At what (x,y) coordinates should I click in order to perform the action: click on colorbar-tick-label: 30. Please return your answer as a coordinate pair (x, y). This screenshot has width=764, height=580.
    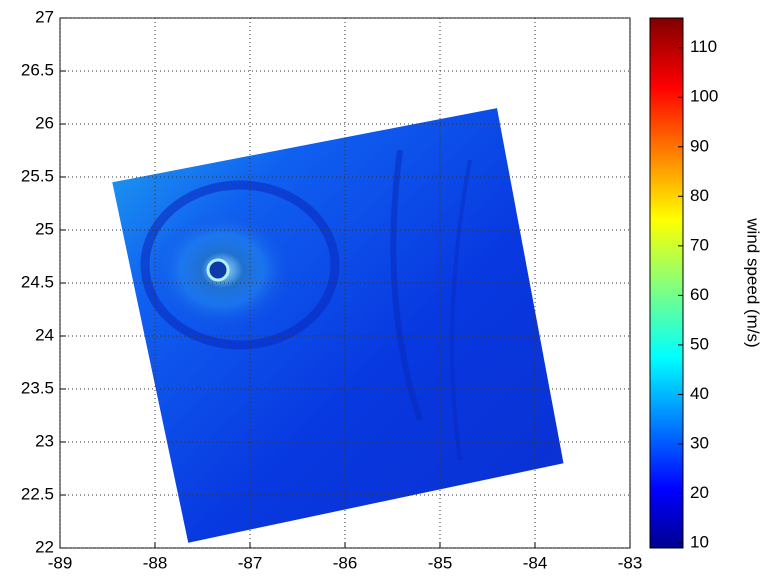
    Looking at the image, I should click on (699, 442).